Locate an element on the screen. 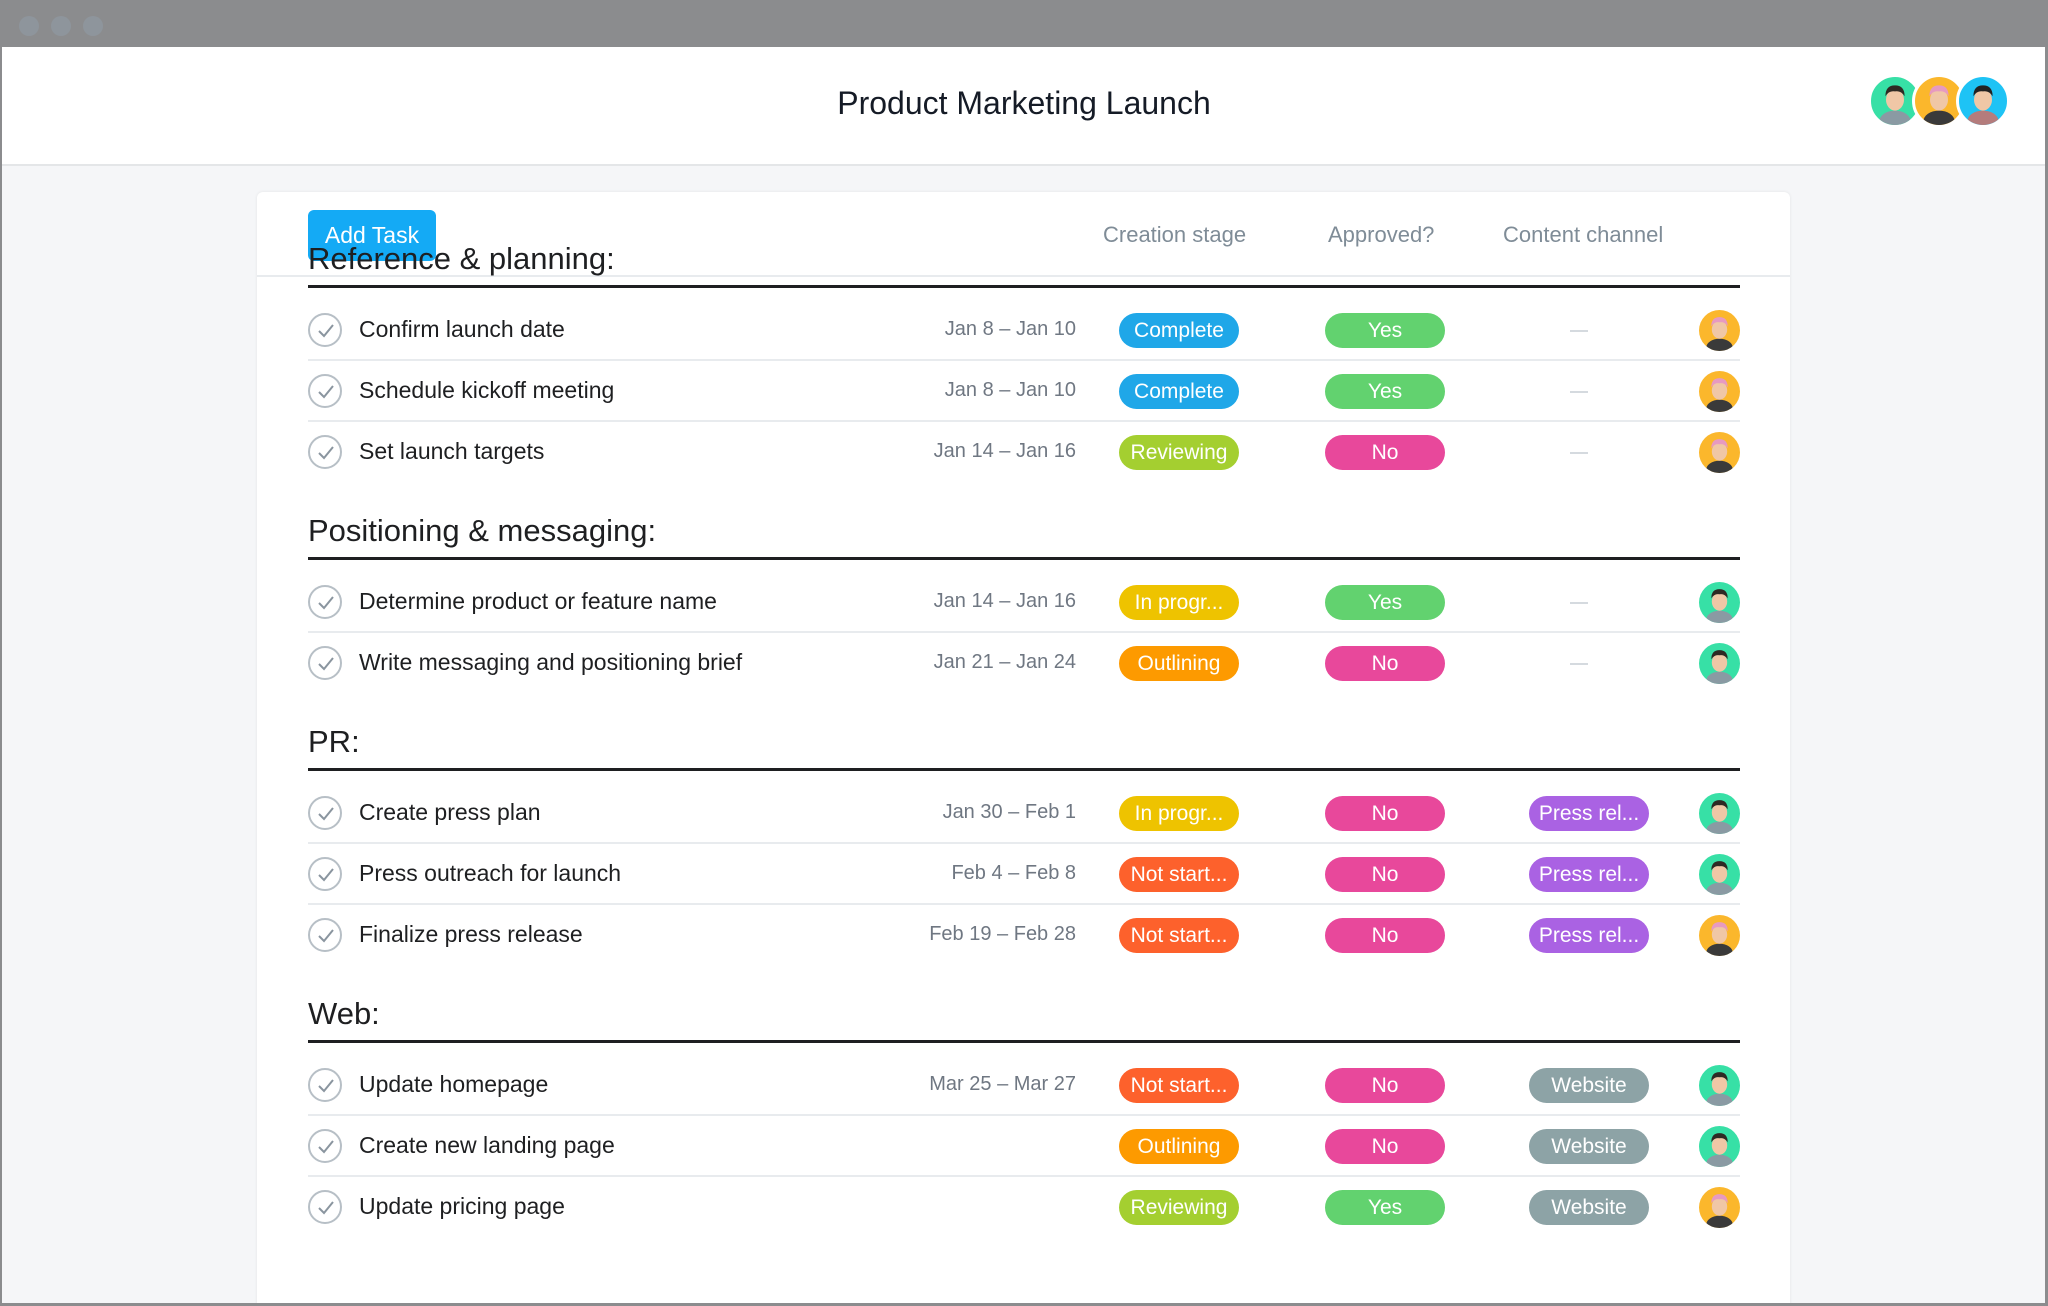 The height and width of the screenshot is (1306, 2048). section-title: PR: is located at coordinates (334, 741).